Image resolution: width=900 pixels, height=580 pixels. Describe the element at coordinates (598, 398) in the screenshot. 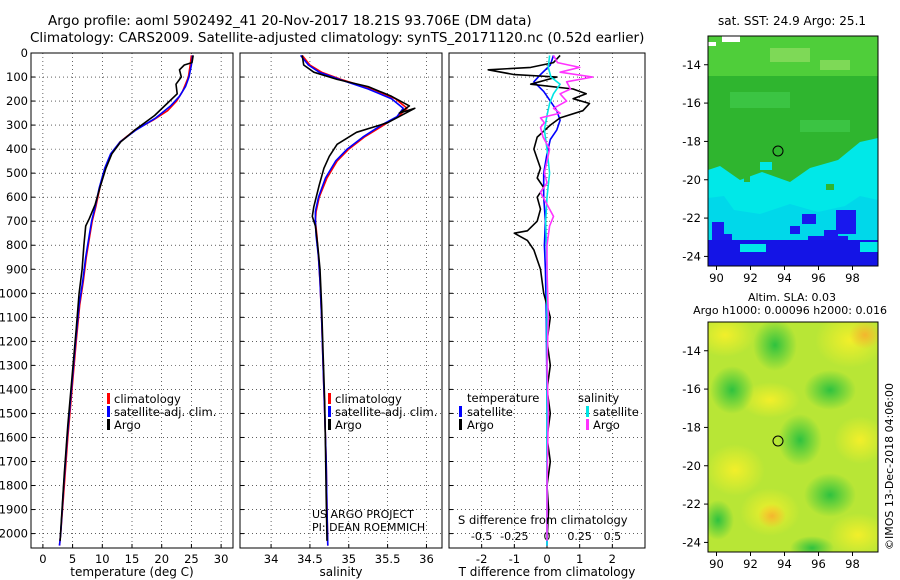

I see `legend-title-salinity: salinity` at that location.